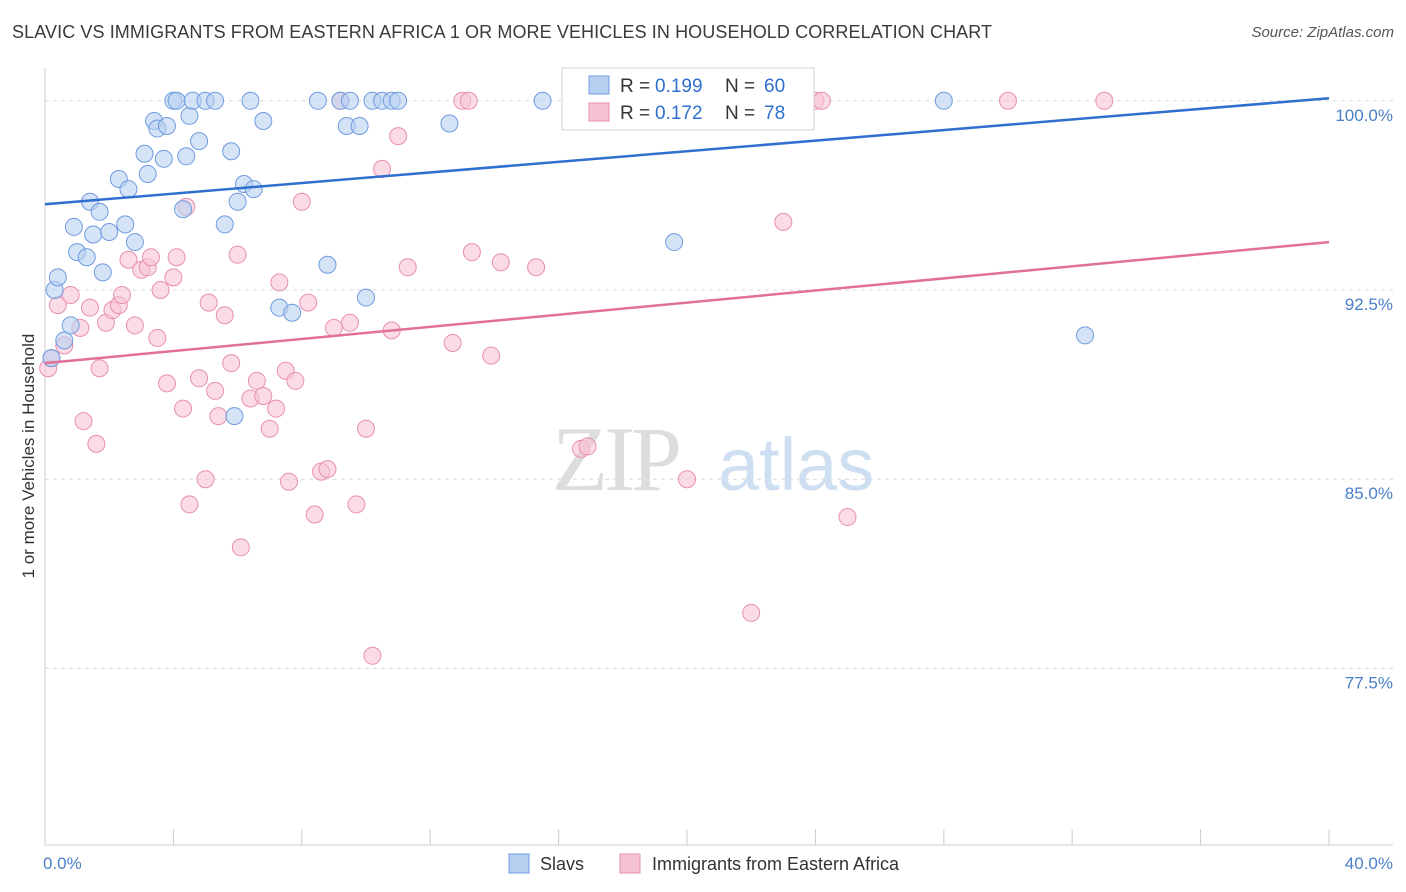  What do you see at coordinates (687, 302) in the screenshot?
I see `trend-line-africa` at bounding box center [687, 302].